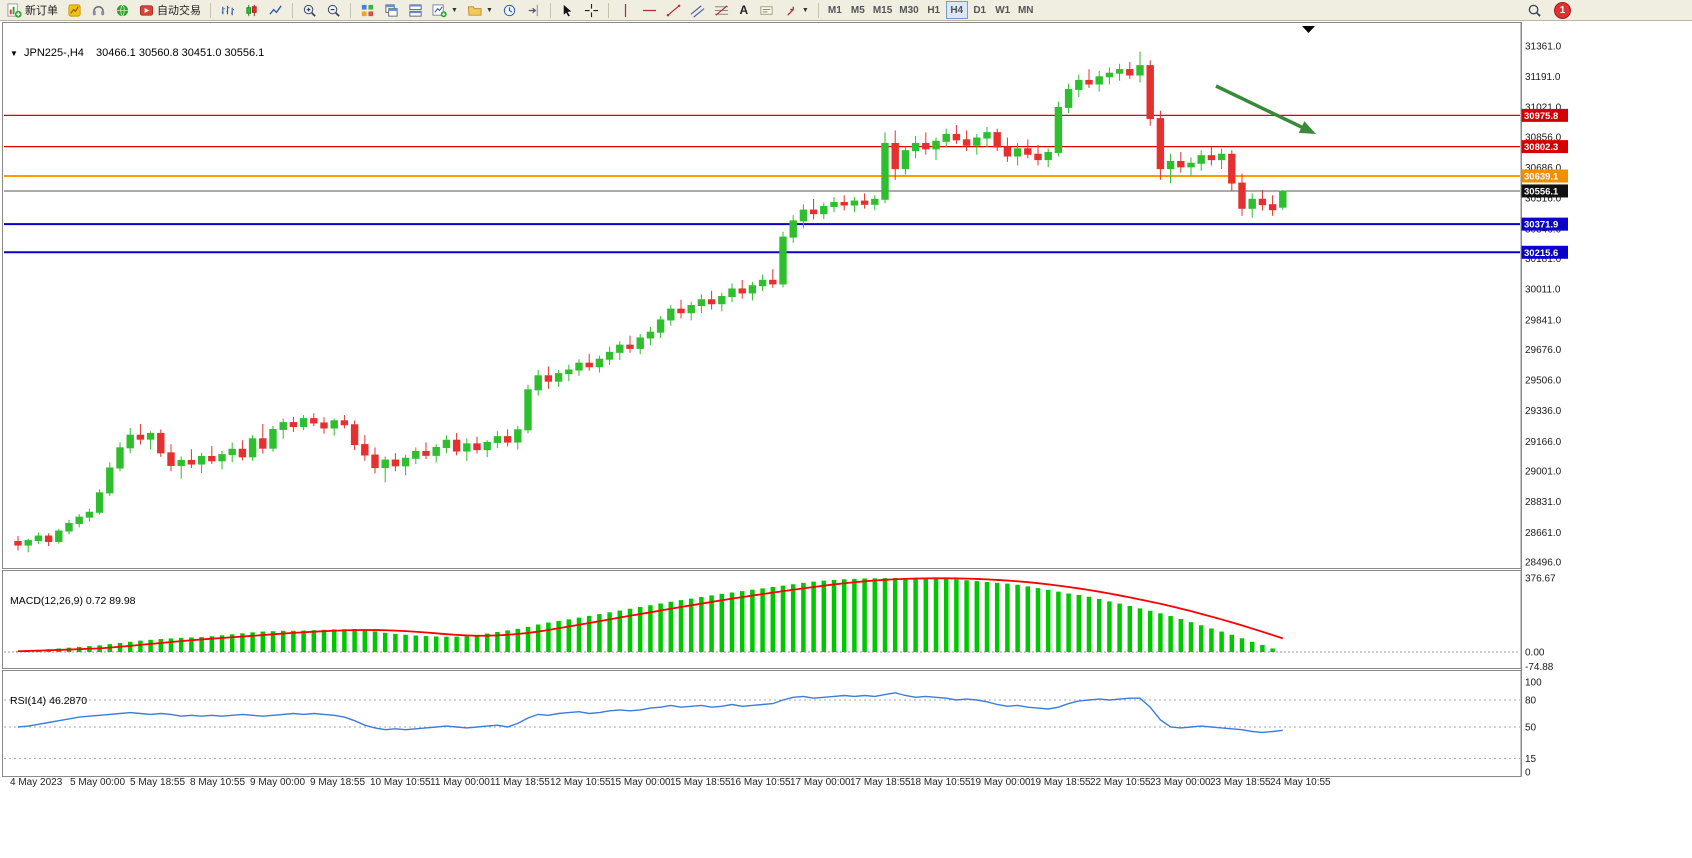 The width and height of the screenshot is (1692, 858). I want to click on vertical-line-tool-button, so click(625, 10).